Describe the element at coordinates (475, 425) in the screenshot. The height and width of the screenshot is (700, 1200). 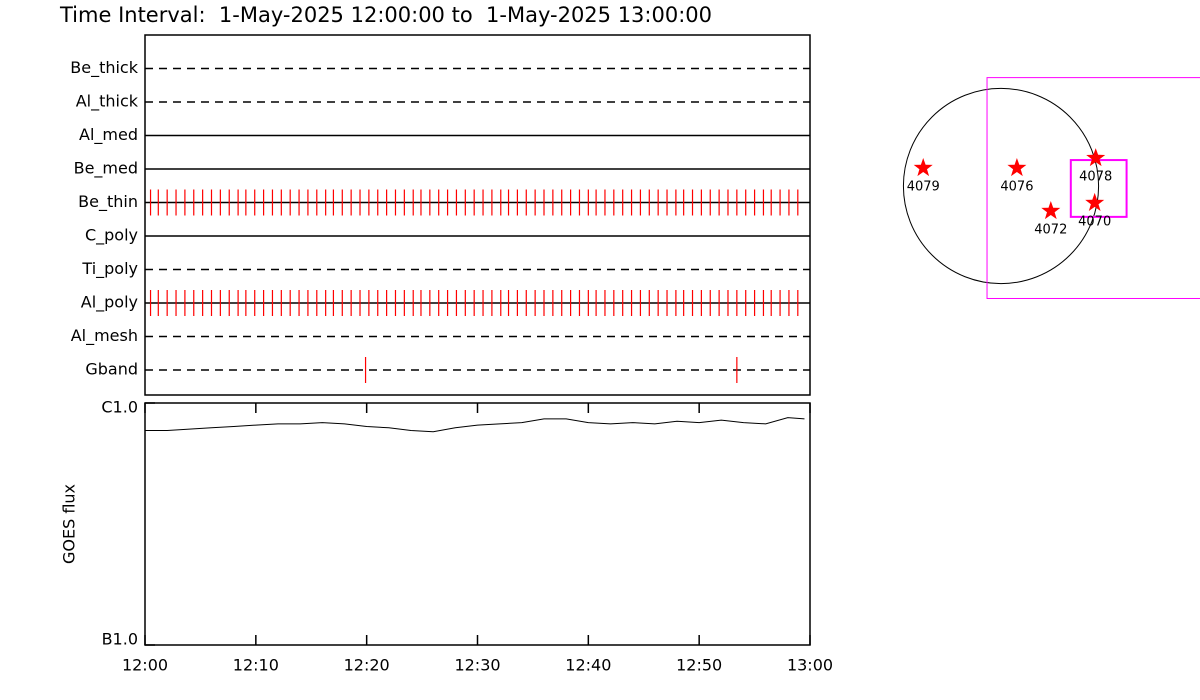
I see `goes-flux-line` at that location.